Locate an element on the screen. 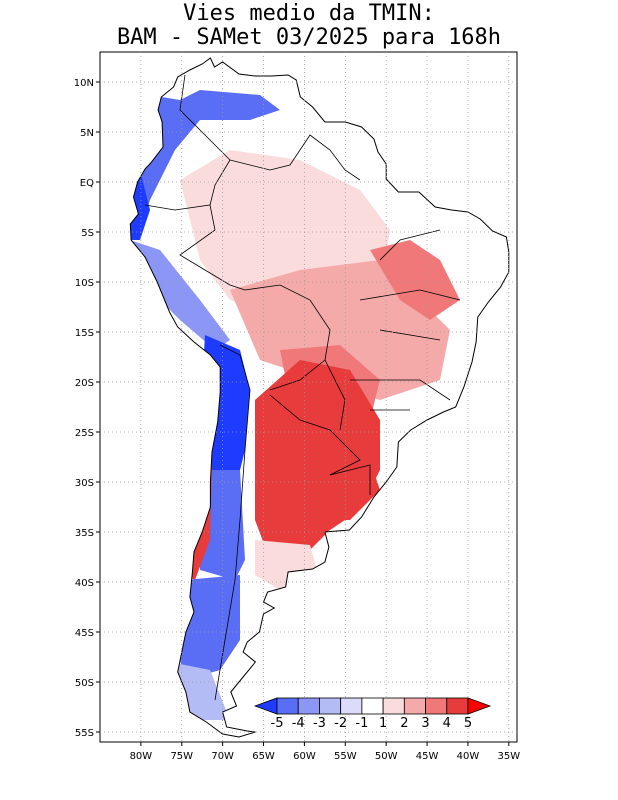  border-guianas is located at coordinates (330, 157).